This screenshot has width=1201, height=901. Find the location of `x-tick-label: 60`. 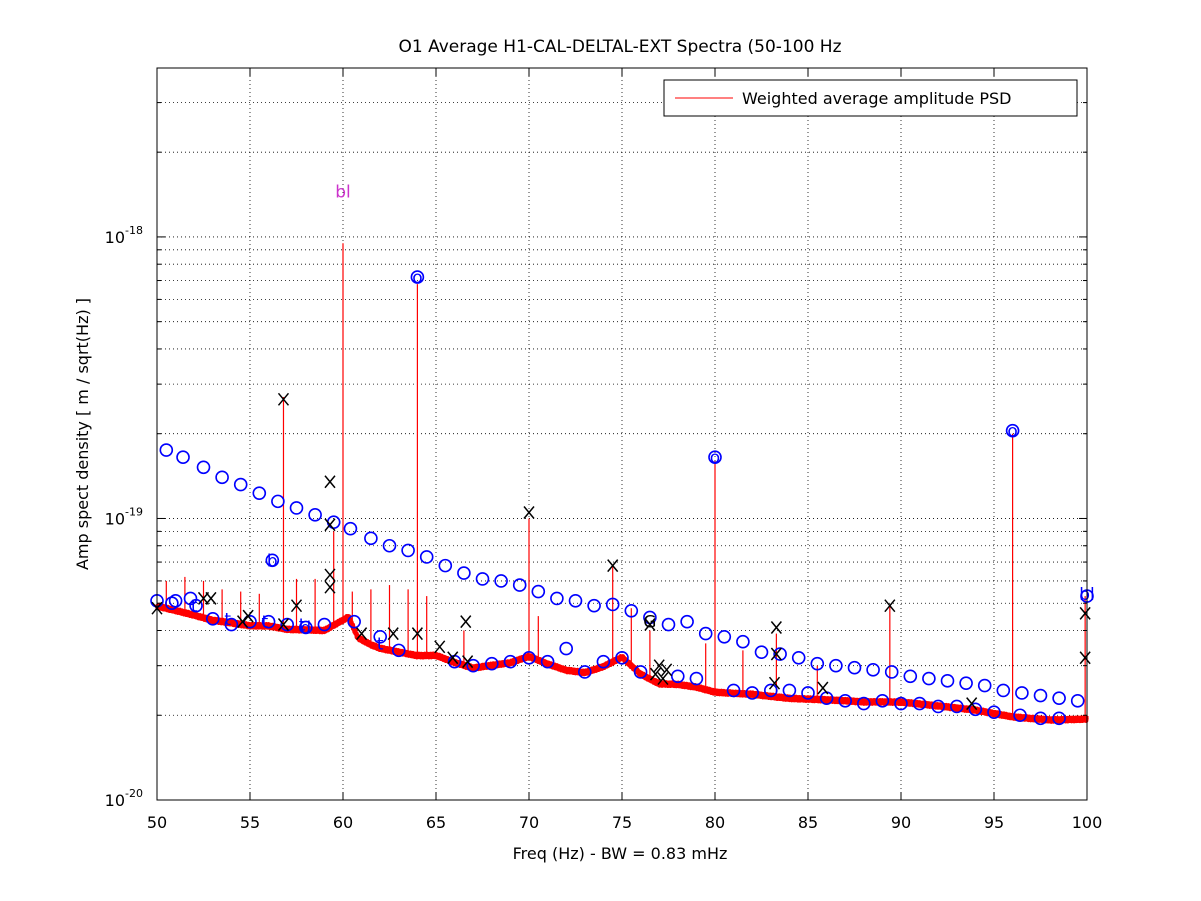

x-tick-label: 60 is located at coordinates (343, 822).